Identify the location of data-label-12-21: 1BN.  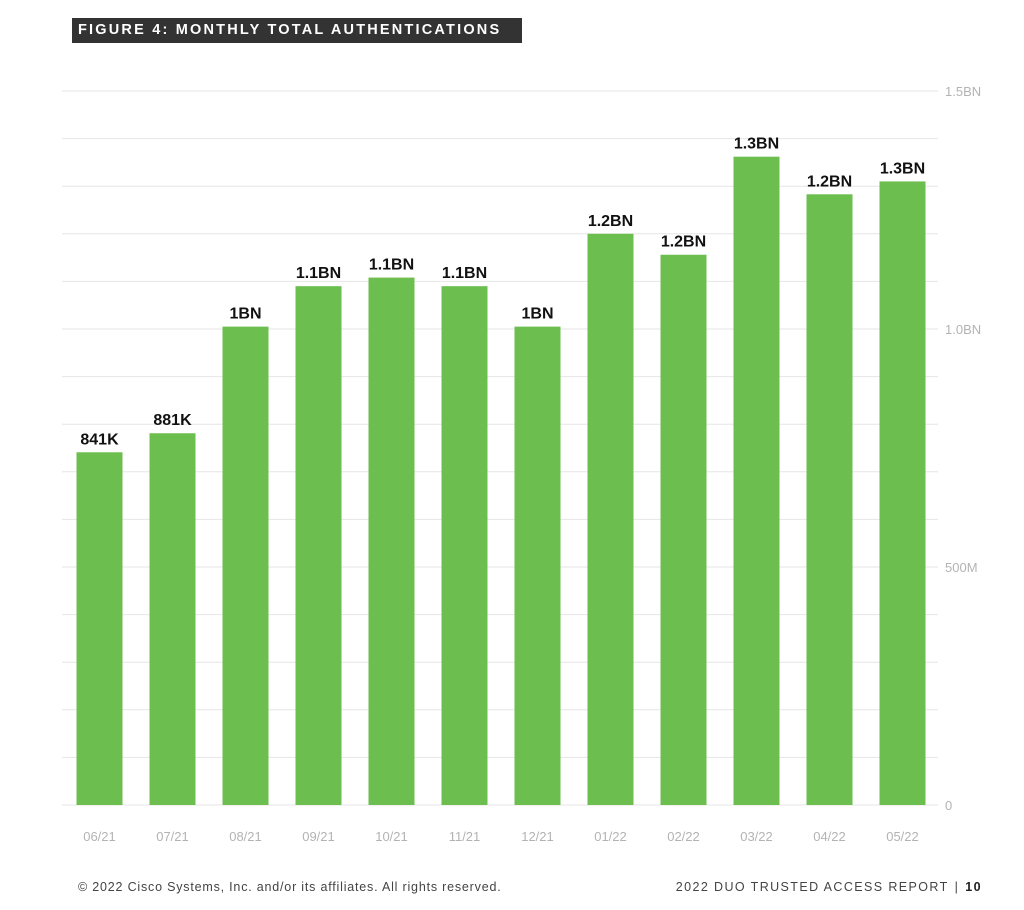
(537, 314).